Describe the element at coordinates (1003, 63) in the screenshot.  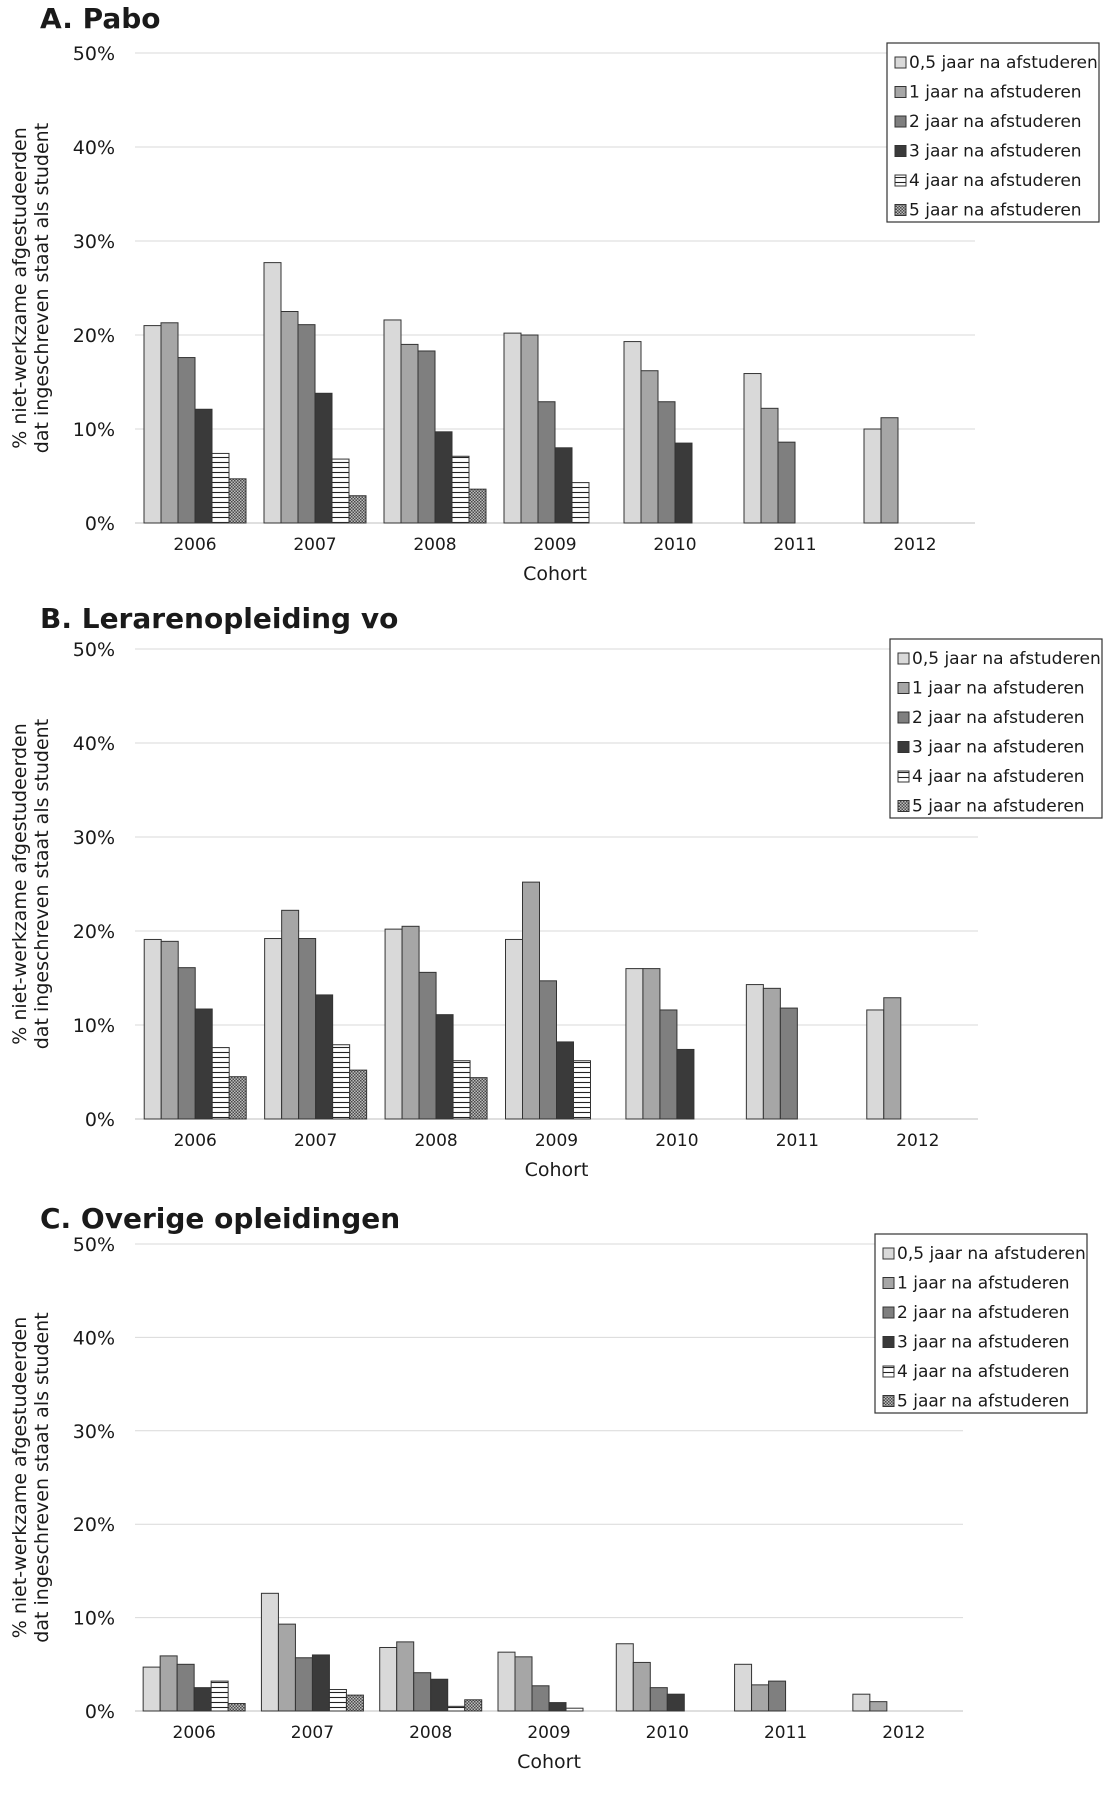
I see `legend-label: 0,5 jaar na afstuderen` at that location.